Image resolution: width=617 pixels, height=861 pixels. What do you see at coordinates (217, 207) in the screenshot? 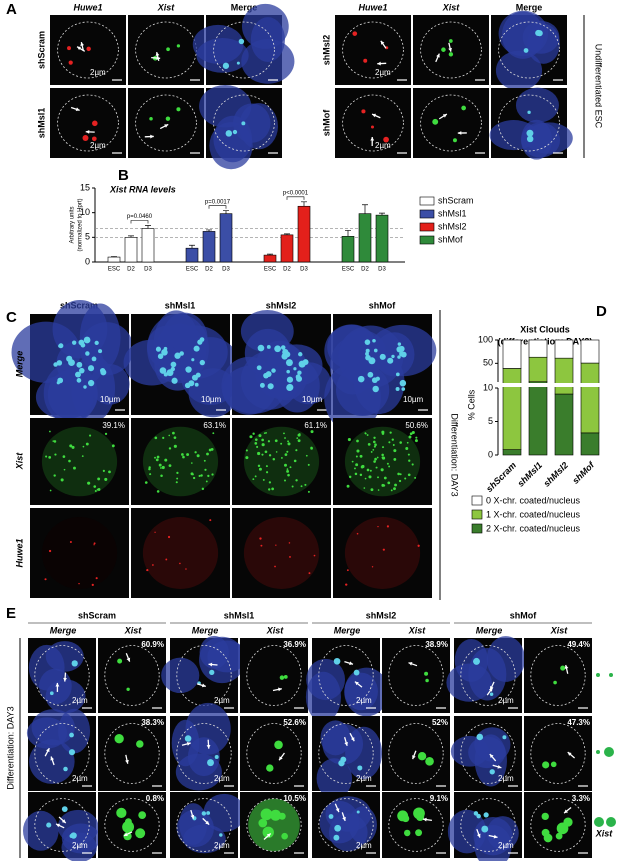
I see `bracket` at bounding box center [217, 207].